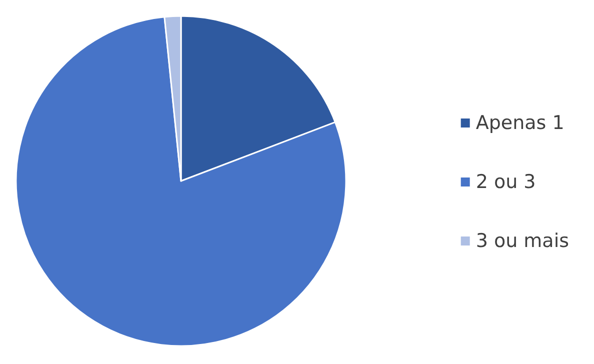  I want to click on legend-label: Apenas 1, so click(520, 123).